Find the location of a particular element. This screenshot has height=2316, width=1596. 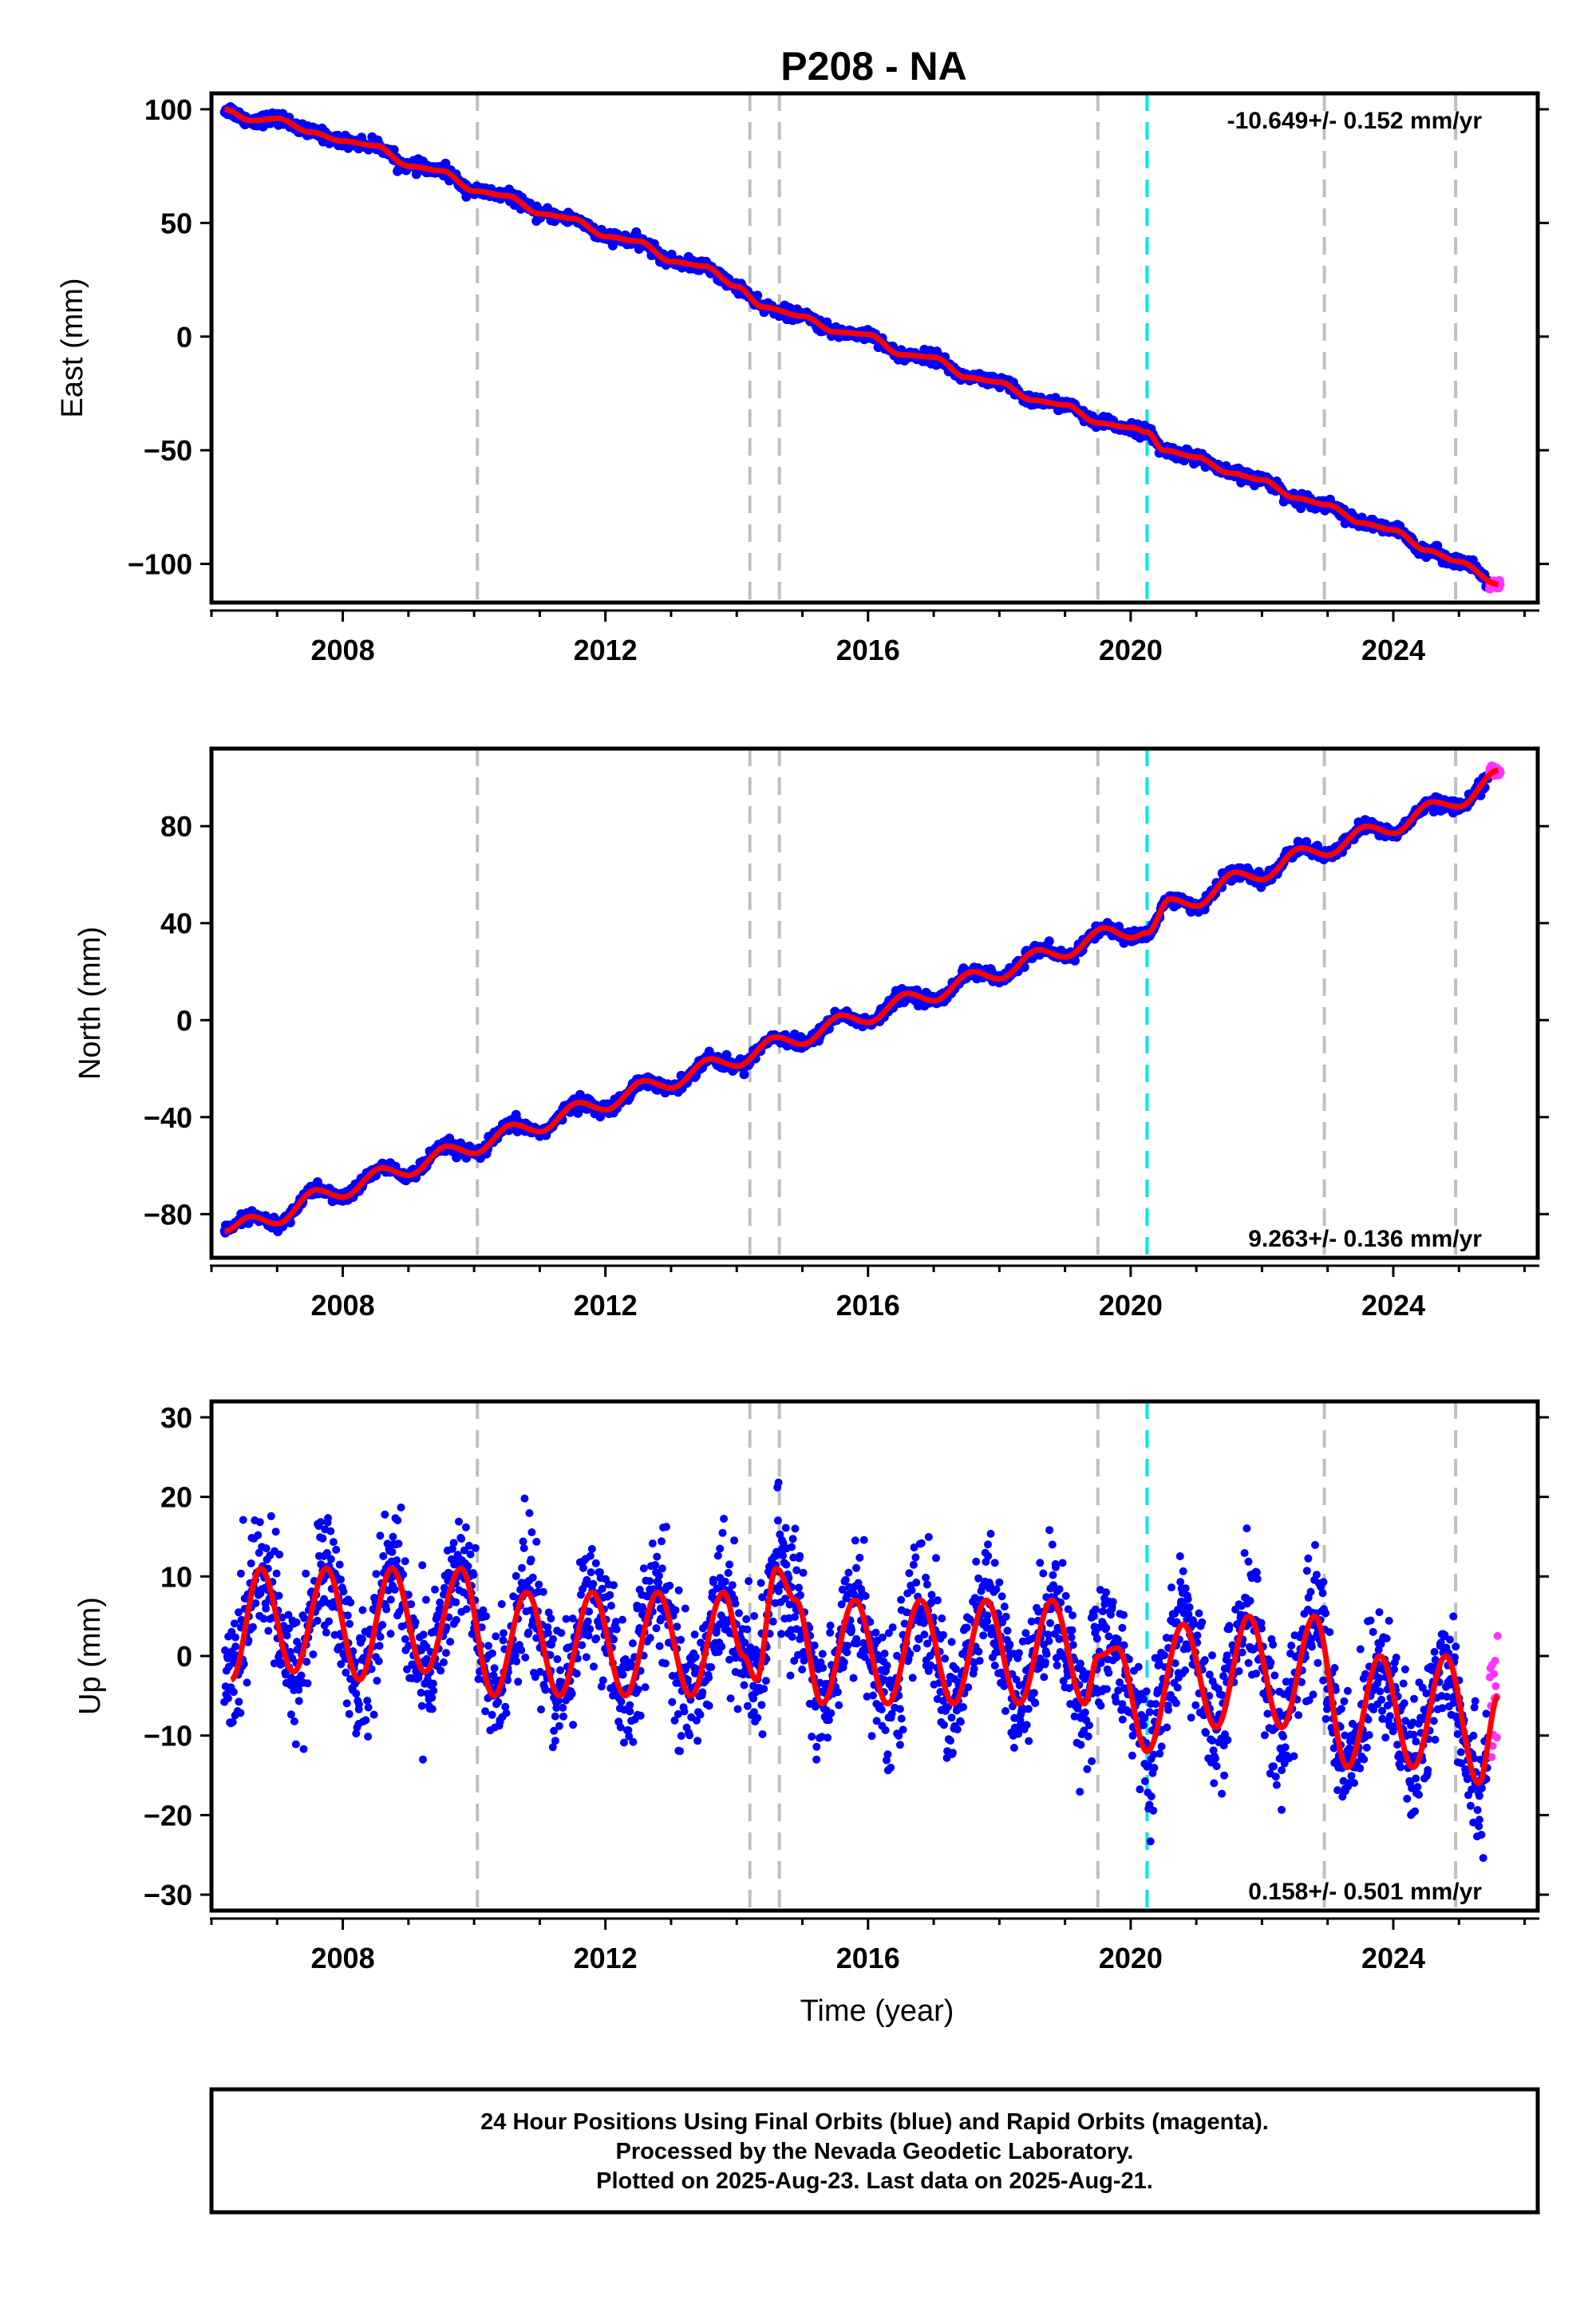

x-tick-label: 2016 is located at coordinates (868, 1305).